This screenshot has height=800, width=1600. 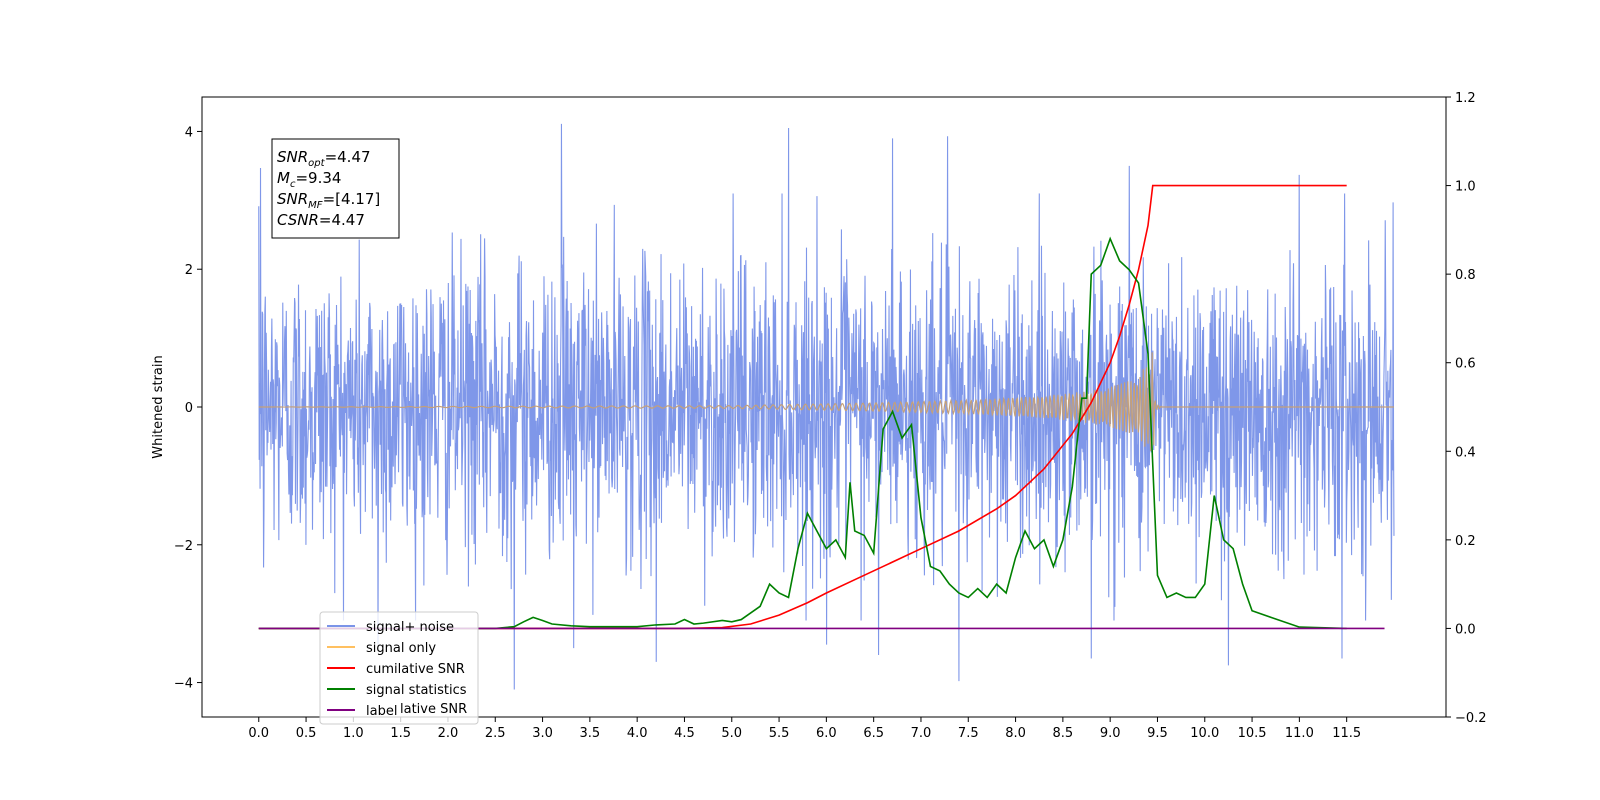 What do you see at coordinates (1471, 718) in the screenshot?
I see `y2-tick-label: −0.2` at bounding box center [1471, 718].